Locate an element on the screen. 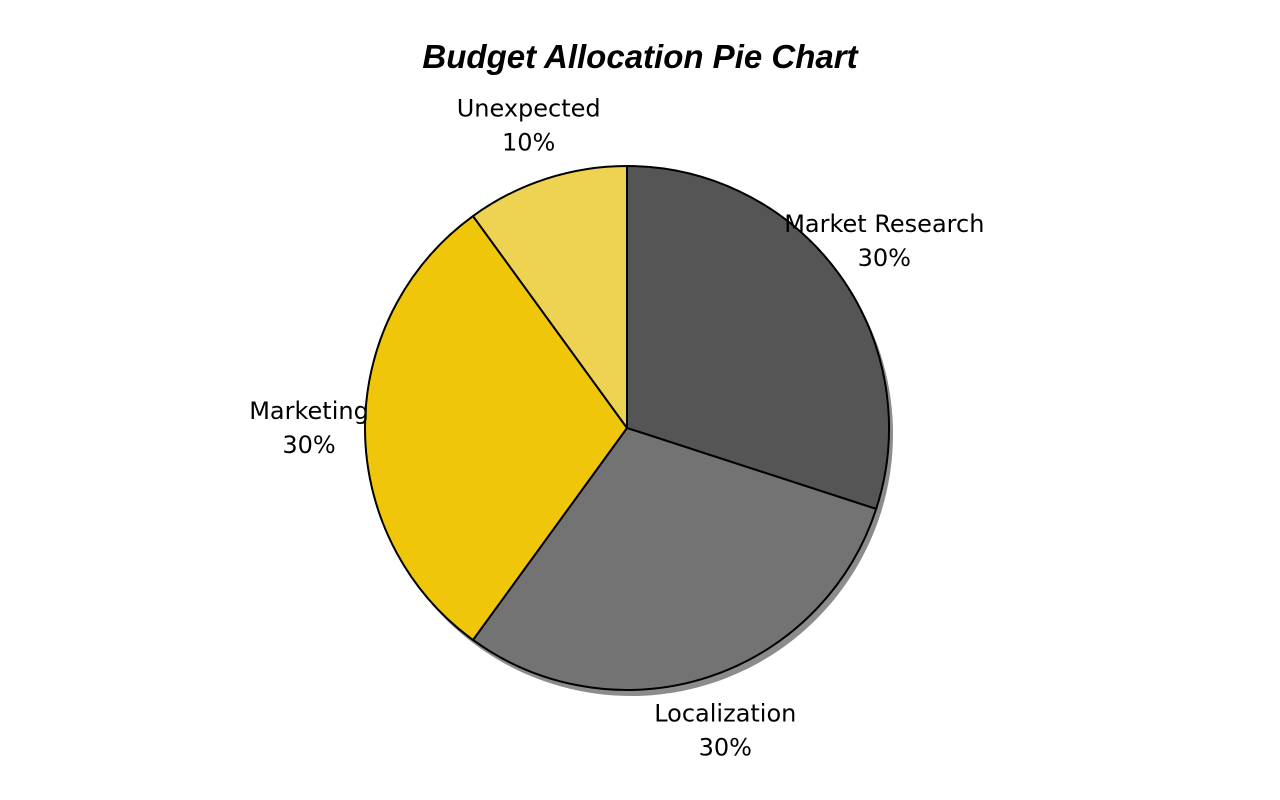 Image resolution: width=1280 pixels, height=800 pixels. slice-percent-market-research: 30% is located at coordinates (884, 258).